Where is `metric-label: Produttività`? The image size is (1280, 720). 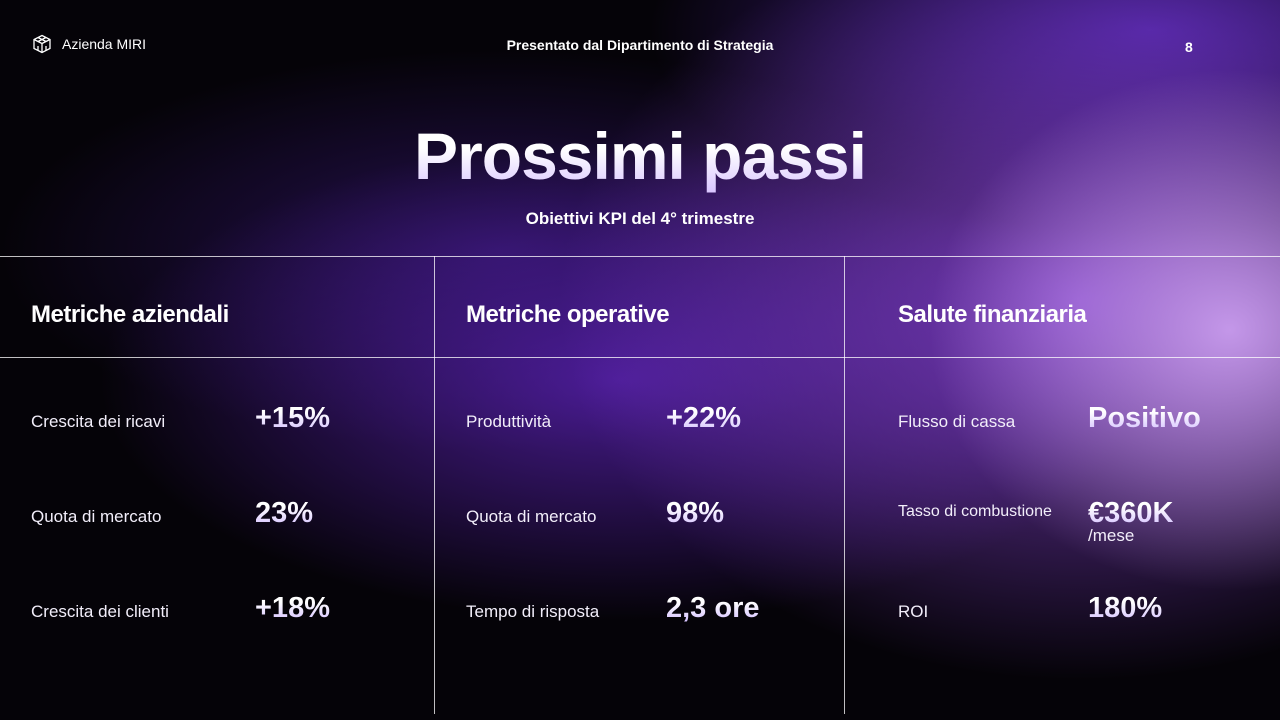
metric-label: Produttività is located at coordinates (509, 421).